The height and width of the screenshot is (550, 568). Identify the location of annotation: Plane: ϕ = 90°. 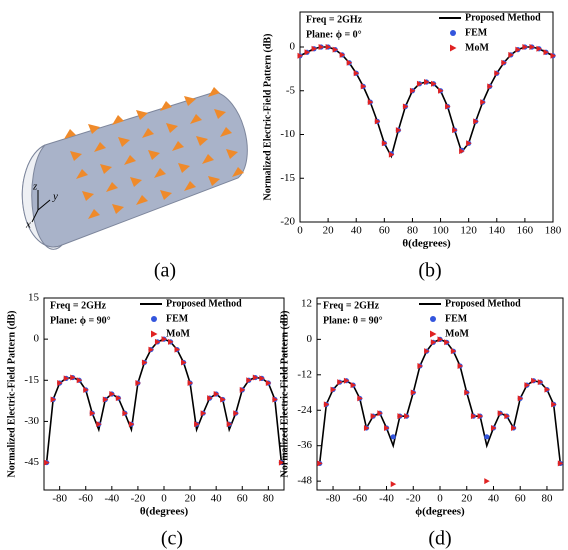
(80, 320).